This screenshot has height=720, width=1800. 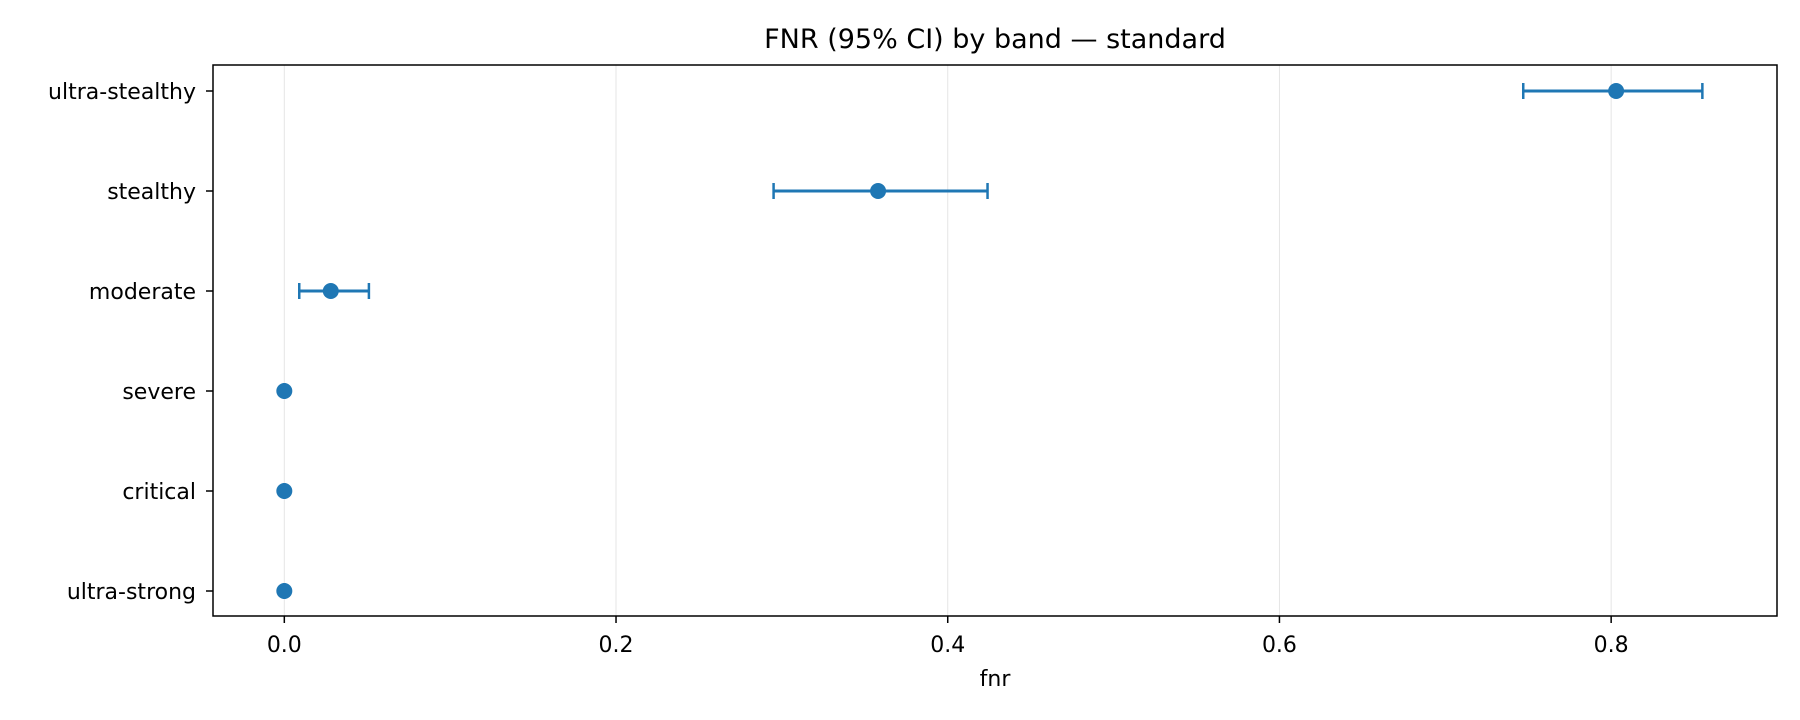 I want to click on x-axis-label: fnr, so click(x=996, y=679).